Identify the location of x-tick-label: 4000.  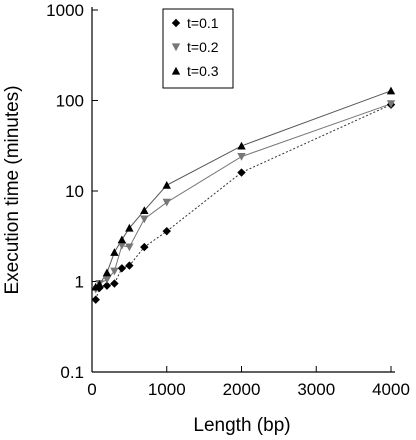
(391, 389).